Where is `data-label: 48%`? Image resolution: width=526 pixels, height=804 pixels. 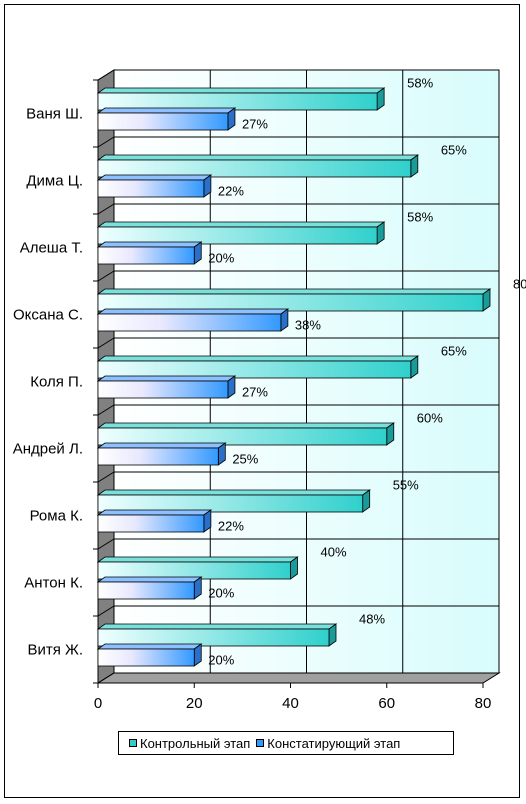
data-label: 48% is located at coordinates (372, 619).